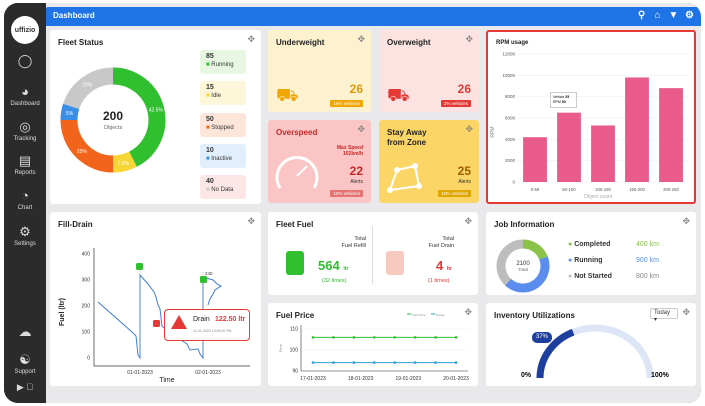 This screenshot has width=705, height=406. Describe the element at coordinates (346, 193) in the screenshot. I see `overspeed-badge: 10% vehicles` at that location.